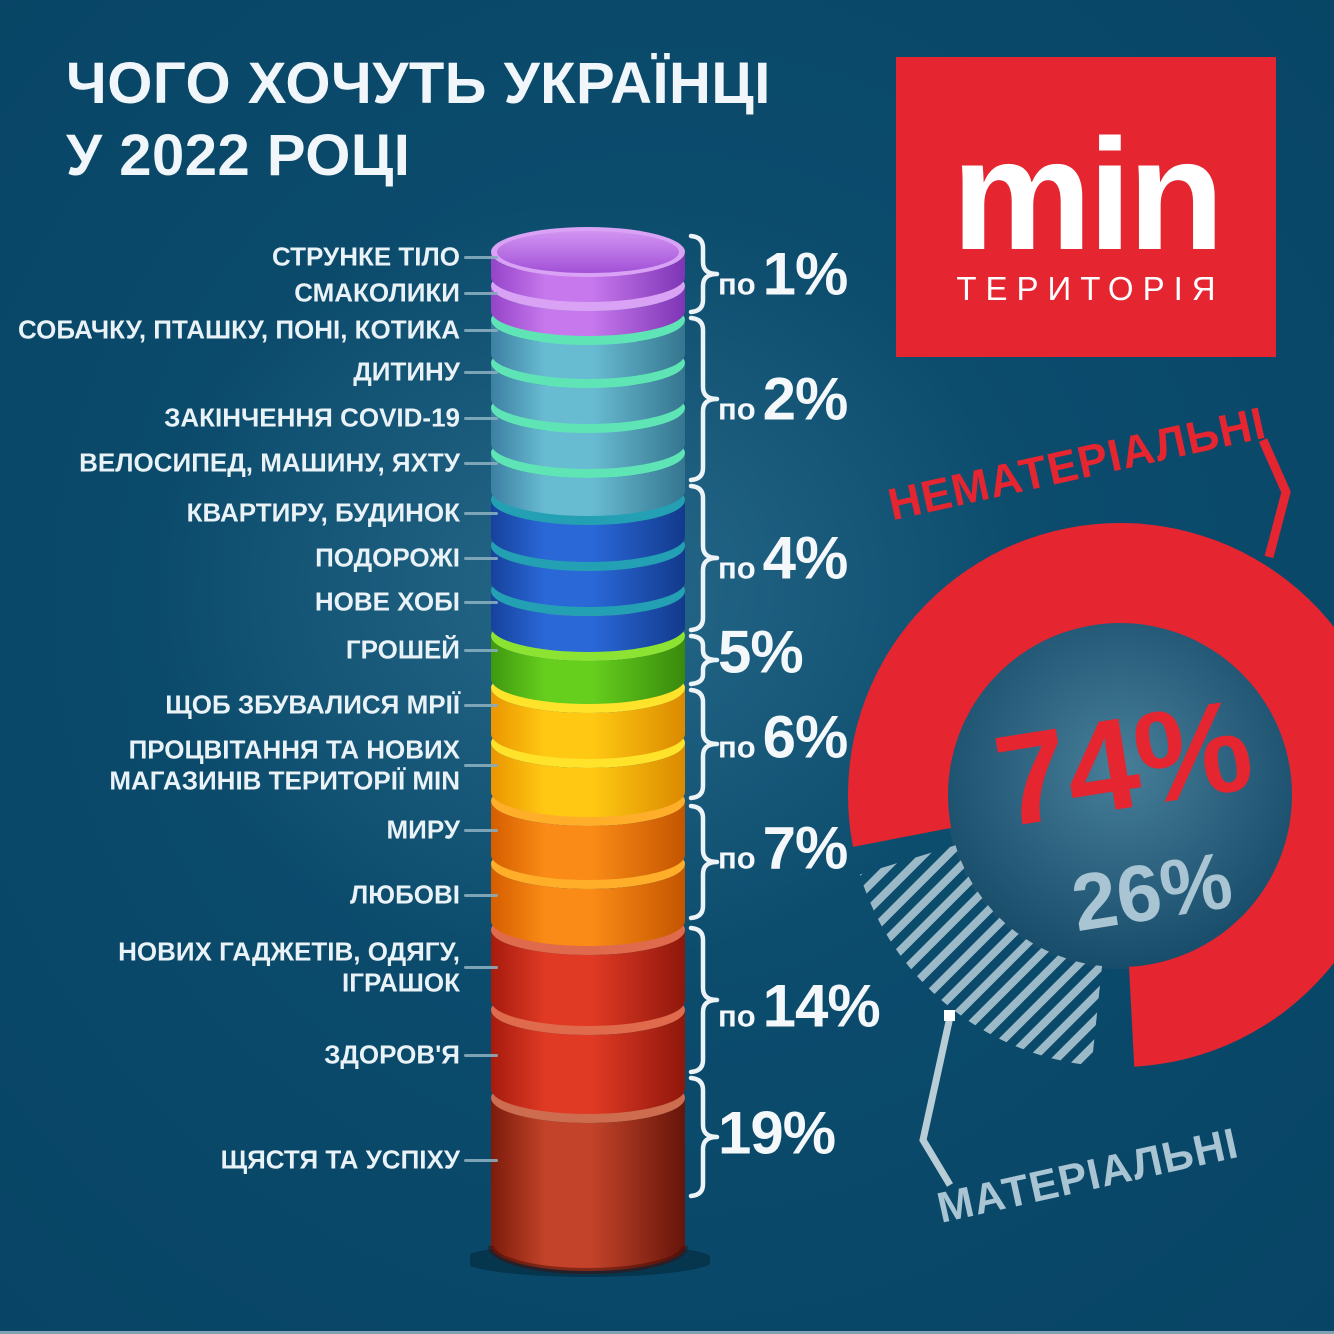  What do you see at coordinates (377, 292) in the screenshot?
I see `coin-category-label: СМАКОЛИКИ` at bounding box center [377, 292].